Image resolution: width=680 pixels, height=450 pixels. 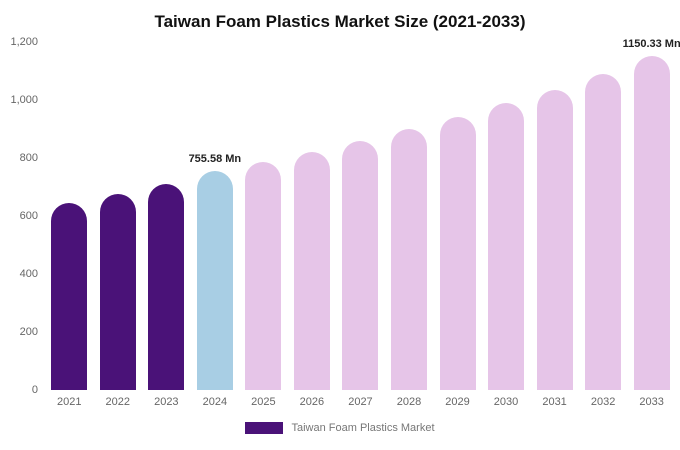 What do you see at coordinates (408, 259) in the screenshot?
I see `bar-2028` at bounding box center [408, 259].